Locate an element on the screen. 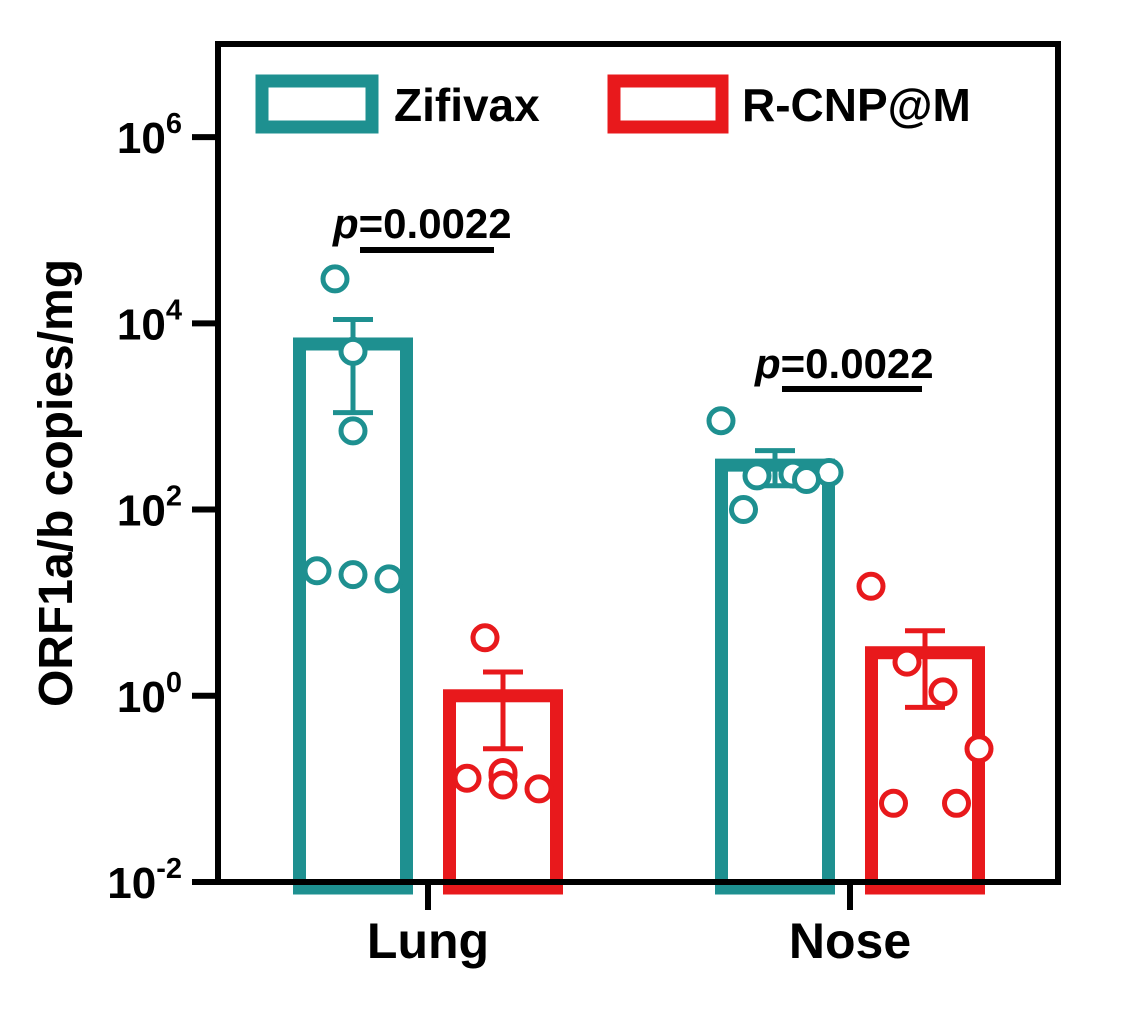  legend: Zifivax R-CNP@M is located at coordinates (613, 104).